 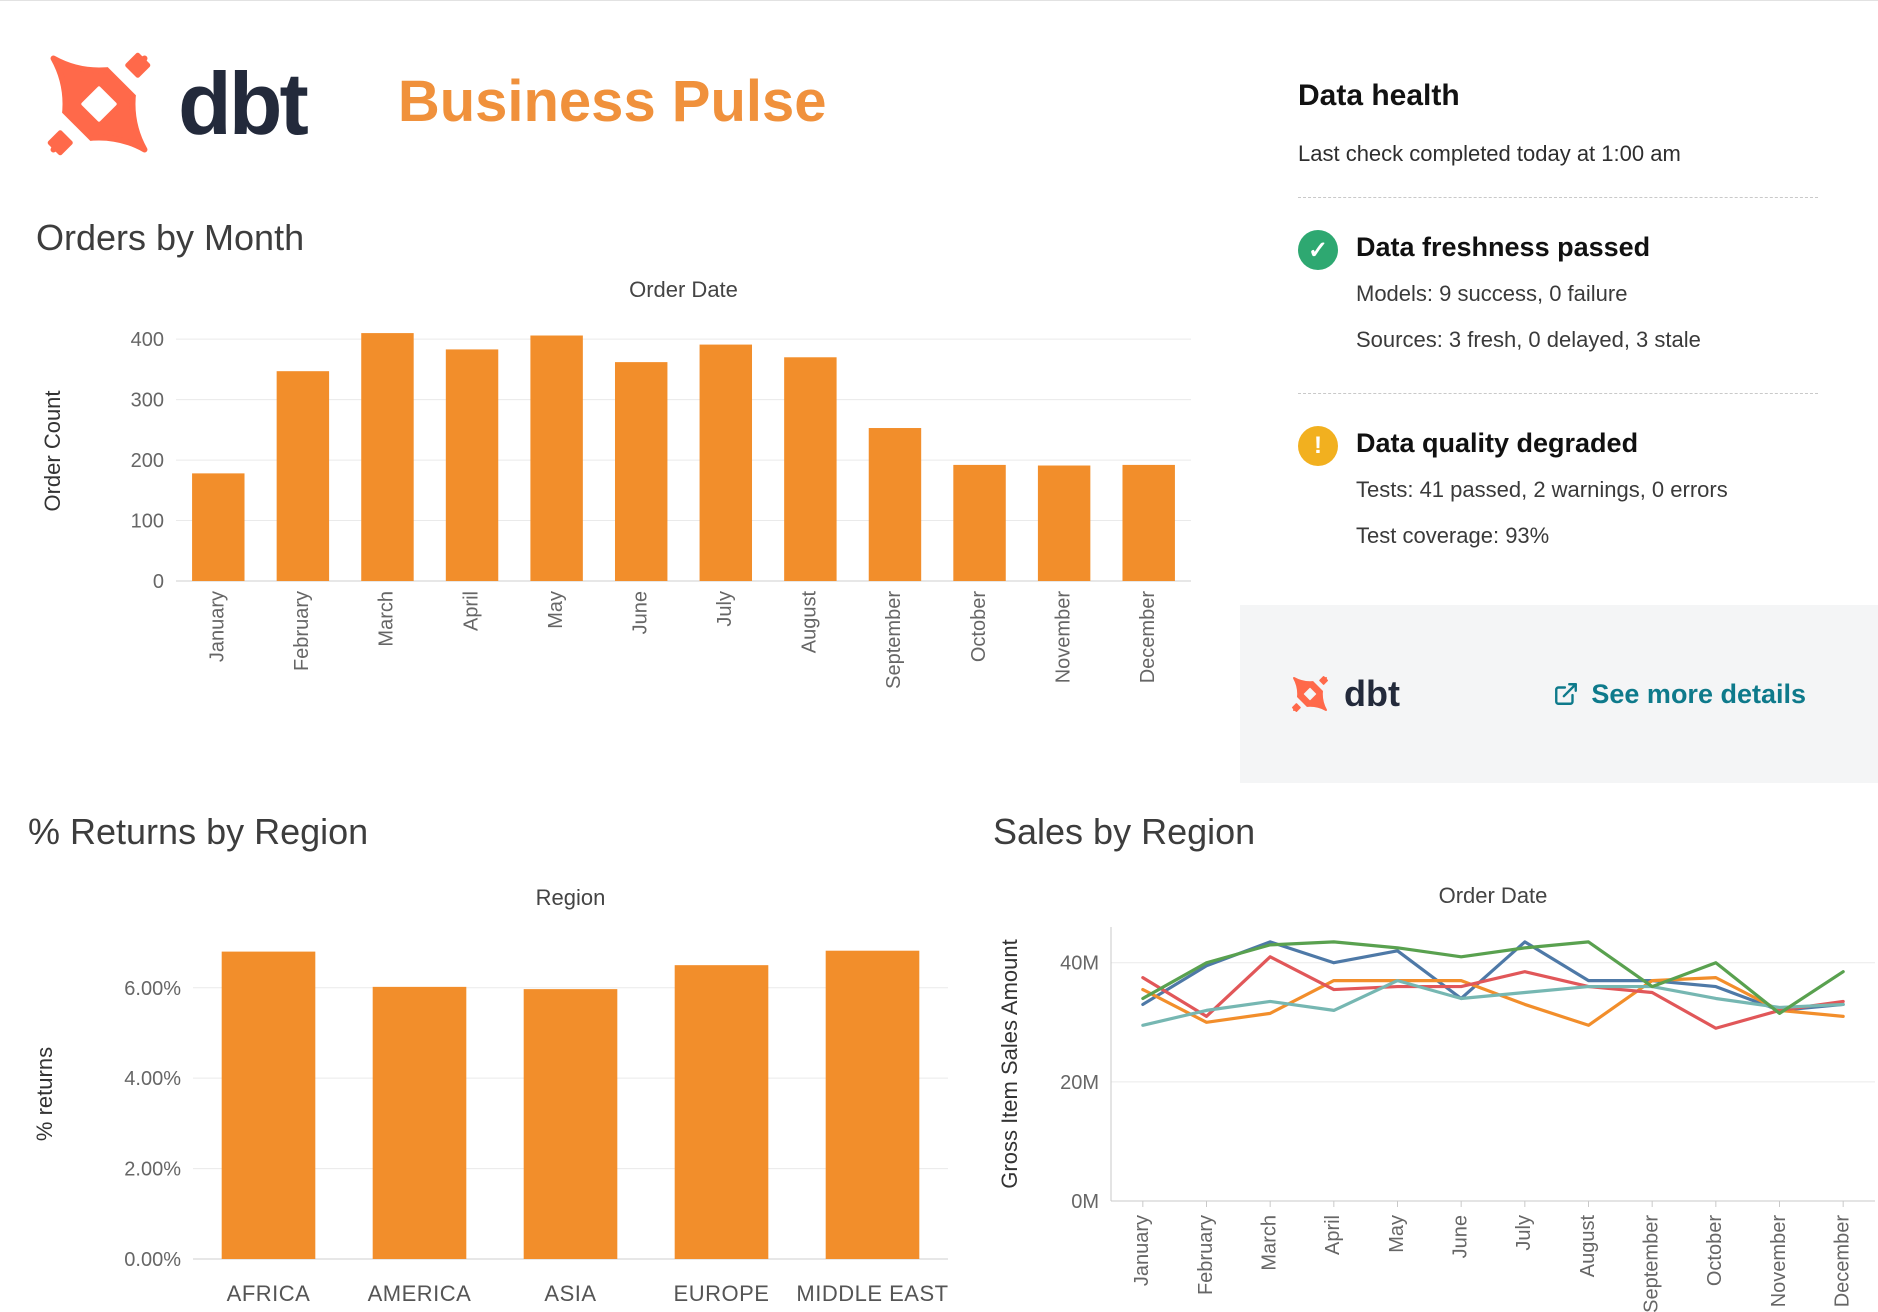 I want to click on svg-text: 40M, so click(x=1079, y=964).